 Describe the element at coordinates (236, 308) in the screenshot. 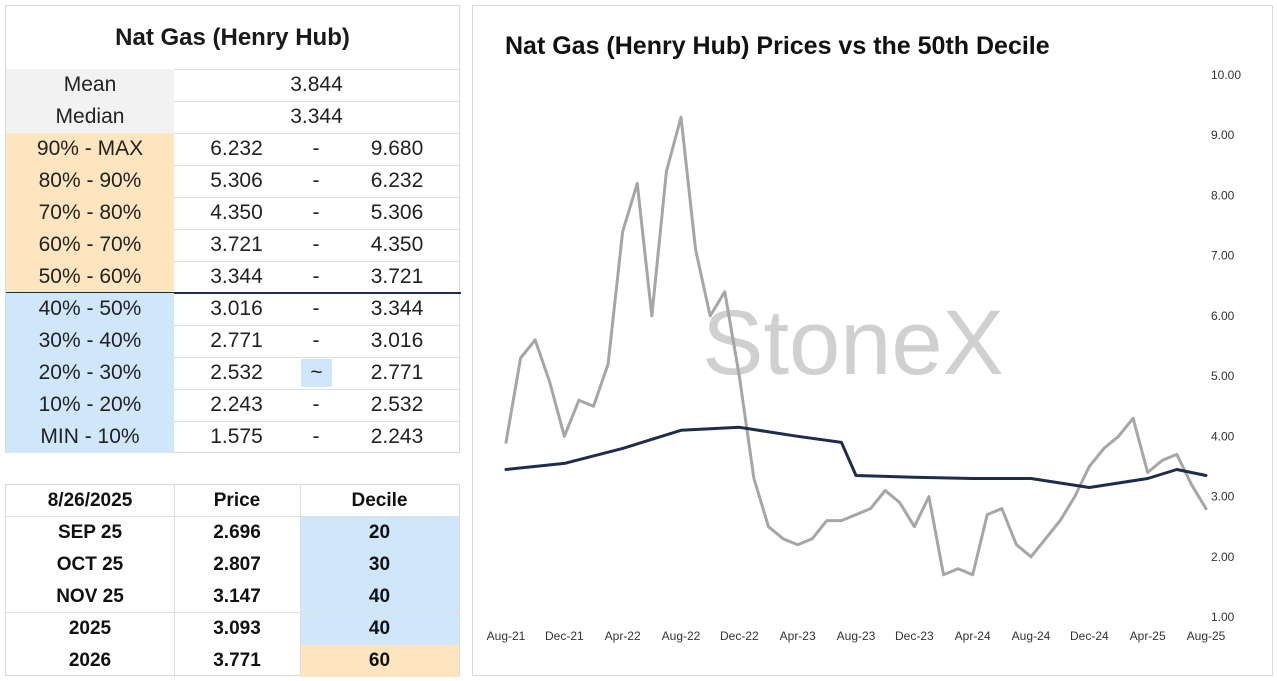

I see `decile-low-value: 3.016` at that location.